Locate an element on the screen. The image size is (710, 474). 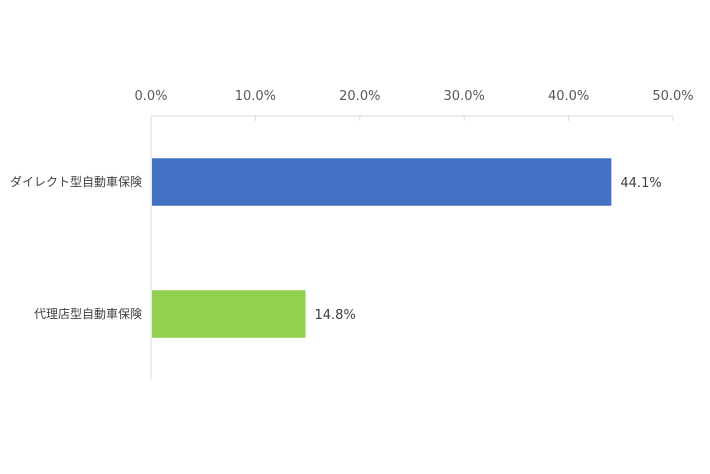
x-tick-label: 30.0% is located at coordinates (464, 96).